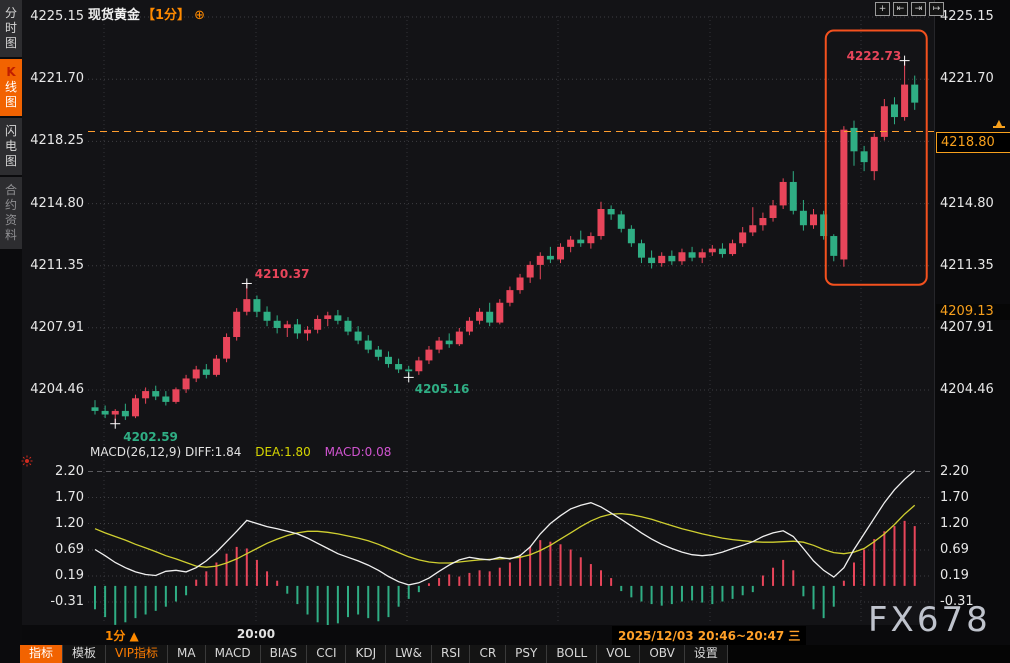  What do you see at coordinates (187, 654) in the screenshot?
I see `toolbar-tab-MA: MA` at bounding box center [187, 654].